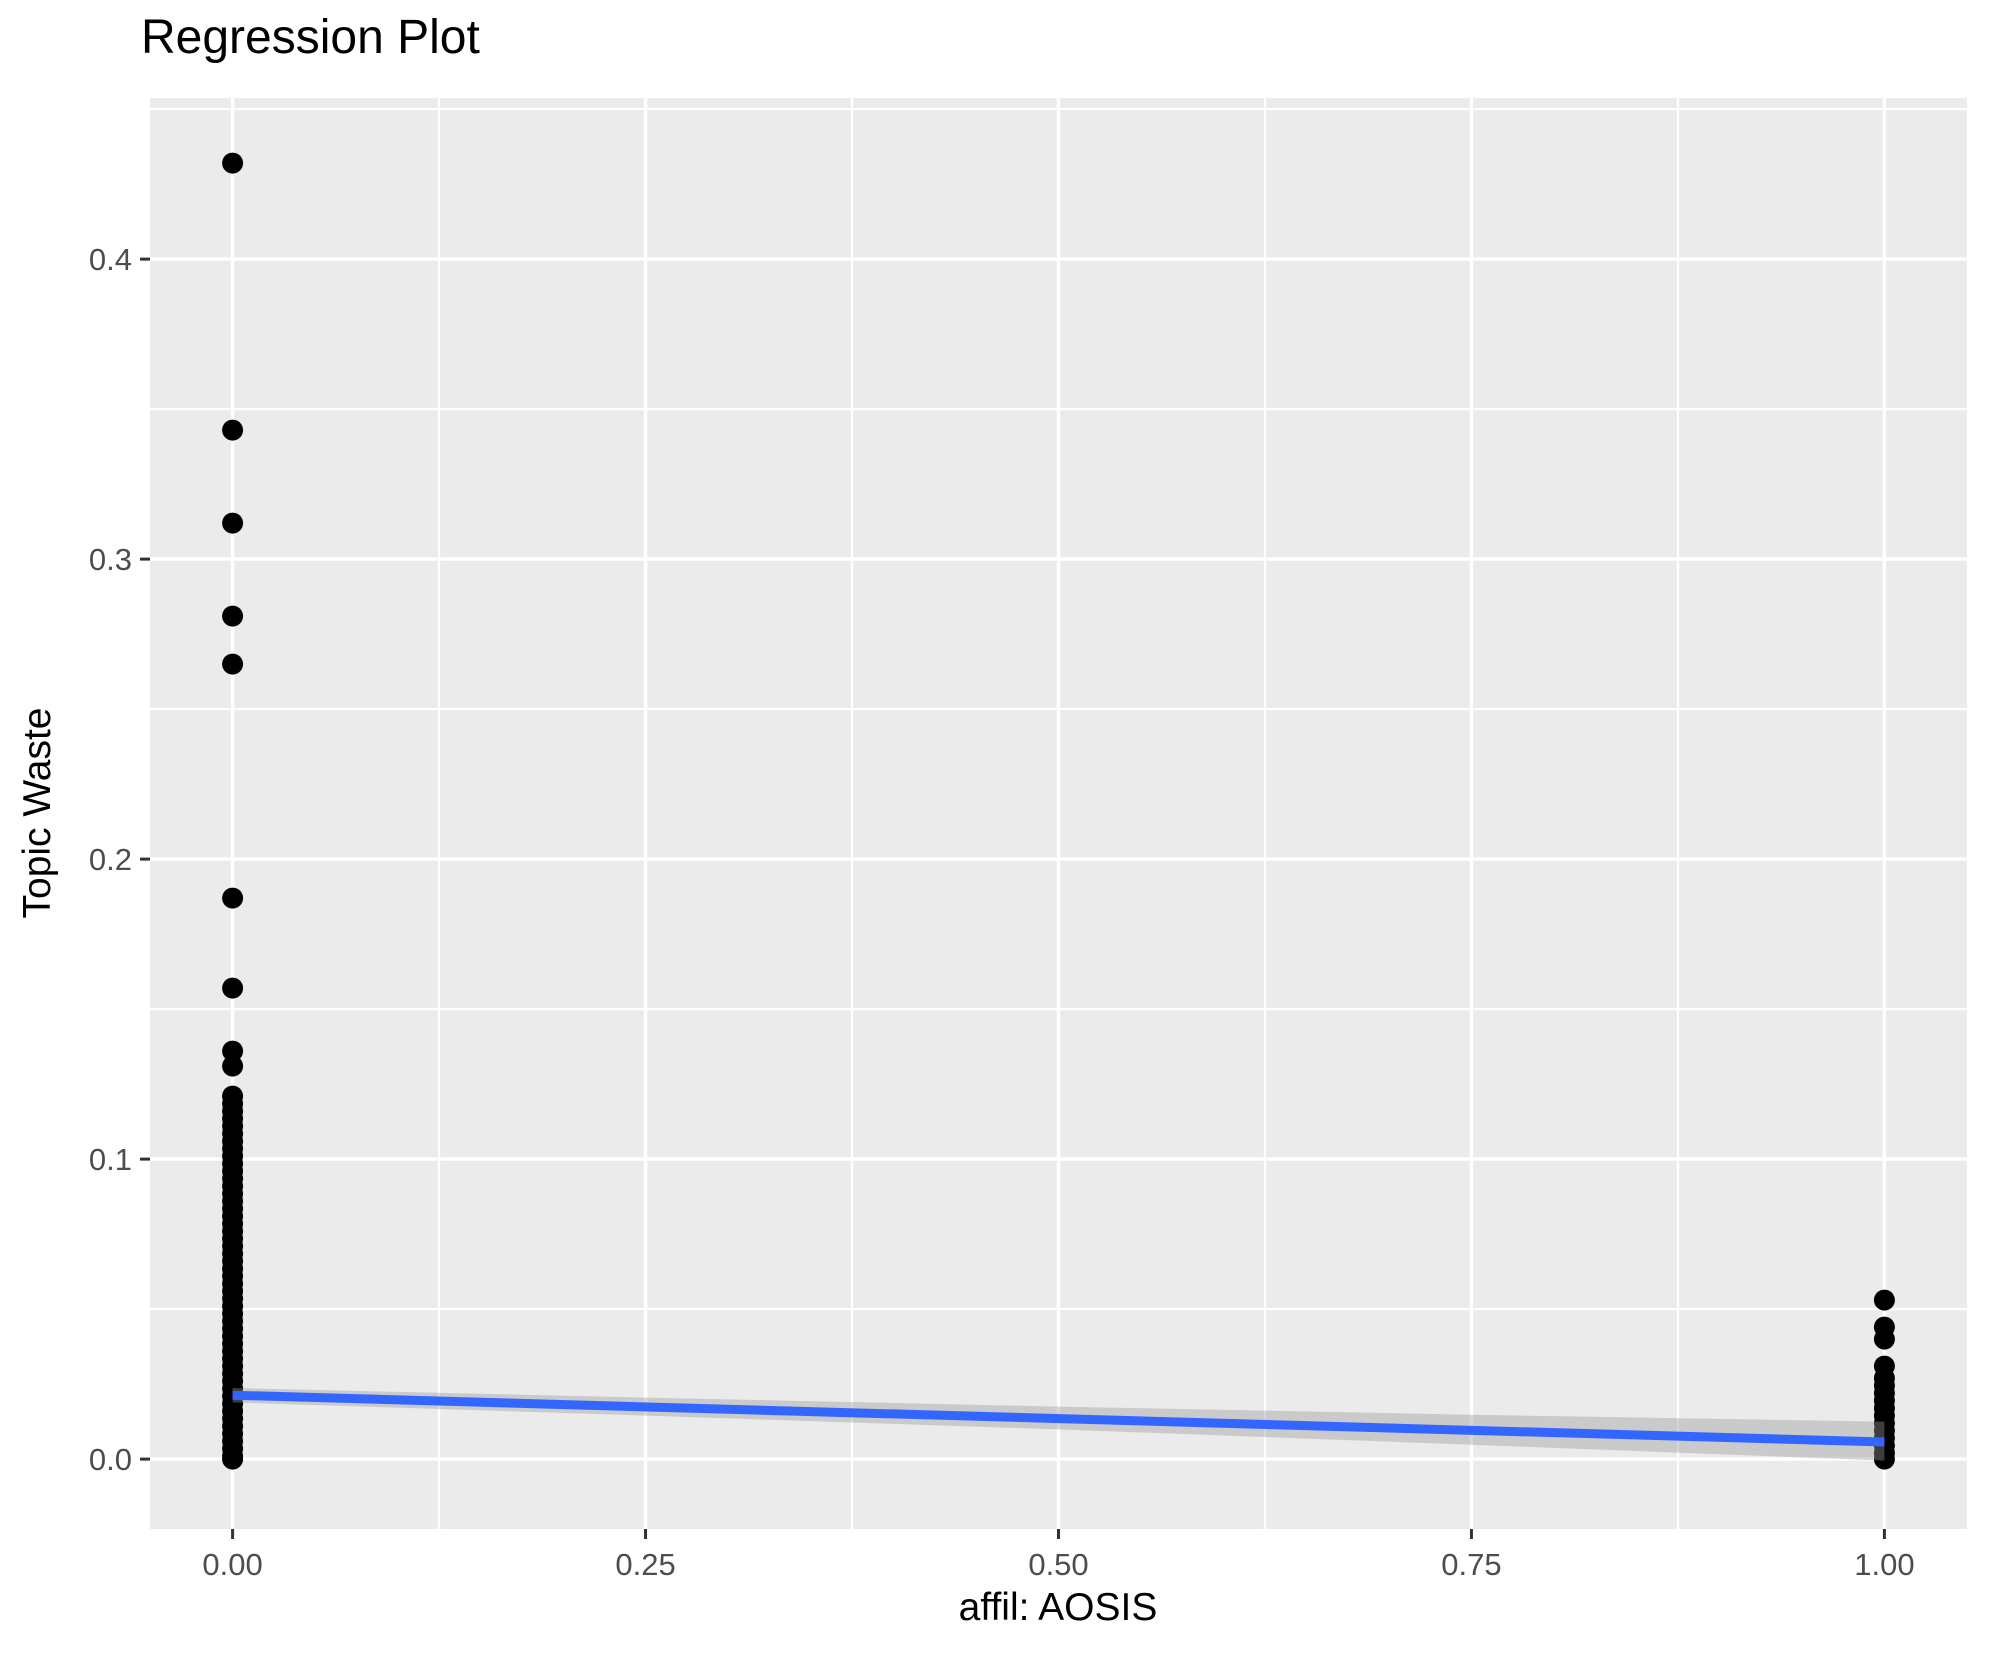 This screenshot has height=1665, width=1990. Describe the element at coordinates (1884, 1564) in the screenshot. I see `x-tick-label: 1.00` at that location.